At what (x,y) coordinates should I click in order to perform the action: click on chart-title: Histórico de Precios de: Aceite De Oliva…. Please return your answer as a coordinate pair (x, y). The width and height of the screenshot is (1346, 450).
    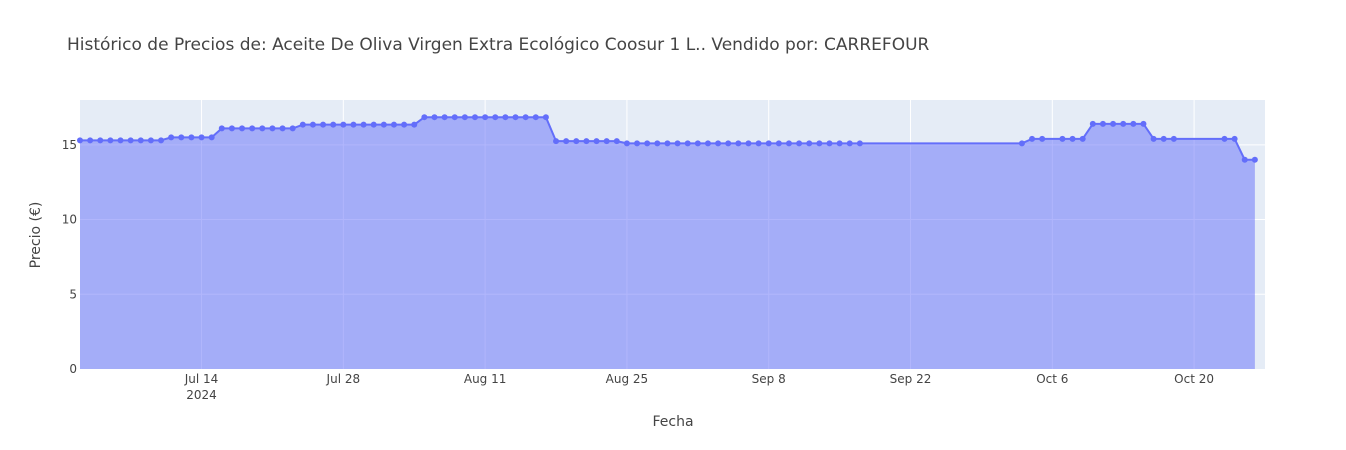
    Looking at the image, I should click on (498, 45).